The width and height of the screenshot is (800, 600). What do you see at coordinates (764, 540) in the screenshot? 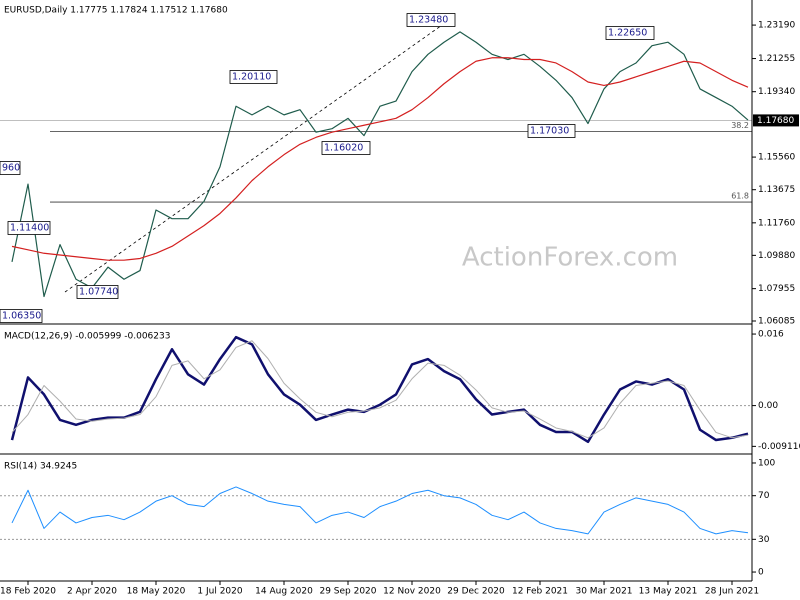
I see `y-tick-label: 30` at bounding box center [764, 540].